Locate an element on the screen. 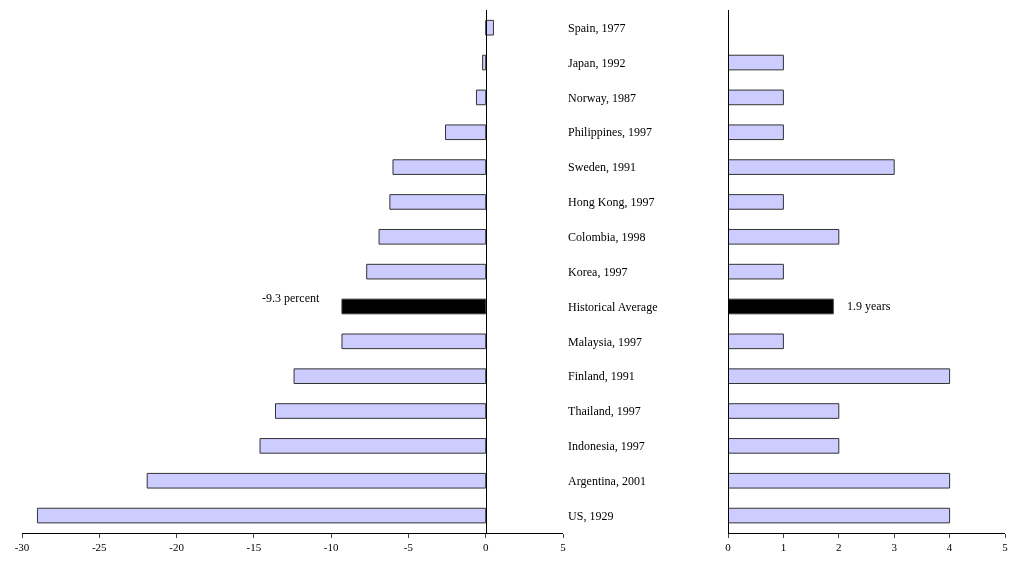 Image resolution: width=1030 pixels, height=561 pixels. y-tick-label: Korea, 1997 is located at coordinates (598, 271).